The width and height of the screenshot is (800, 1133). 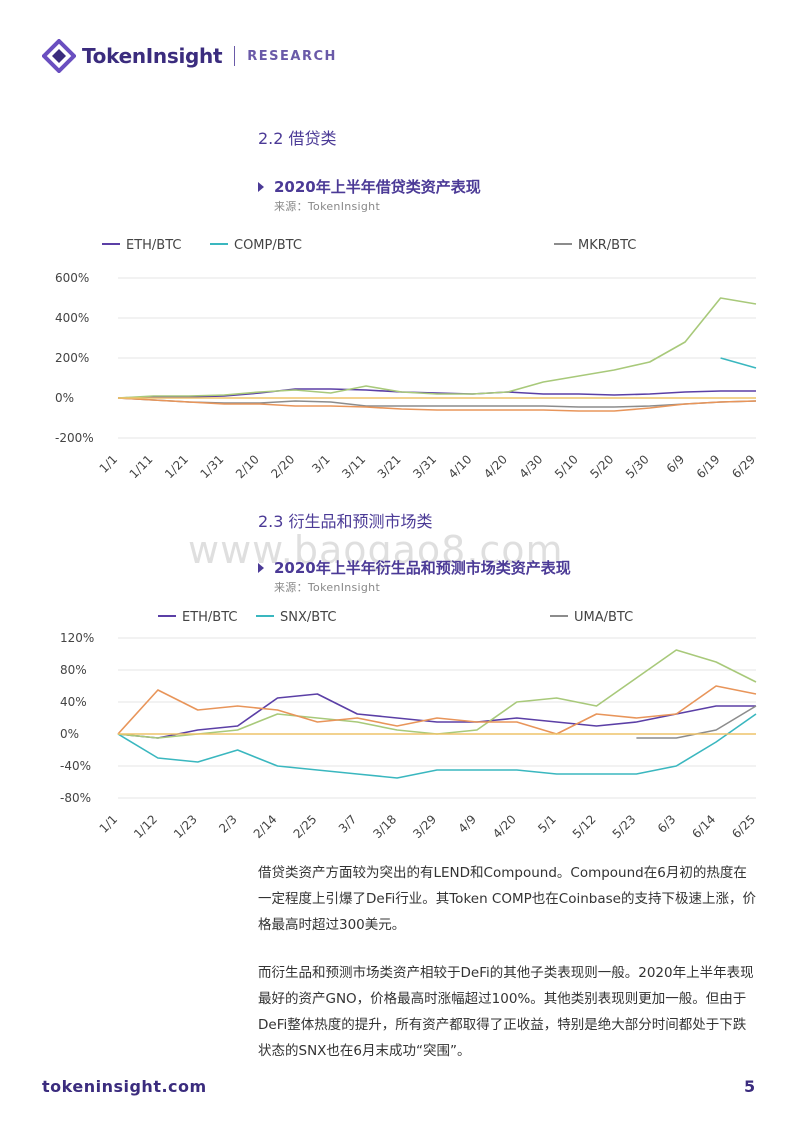 I want to click on x-tick-label: 3/1, so click(x=321, y=464).